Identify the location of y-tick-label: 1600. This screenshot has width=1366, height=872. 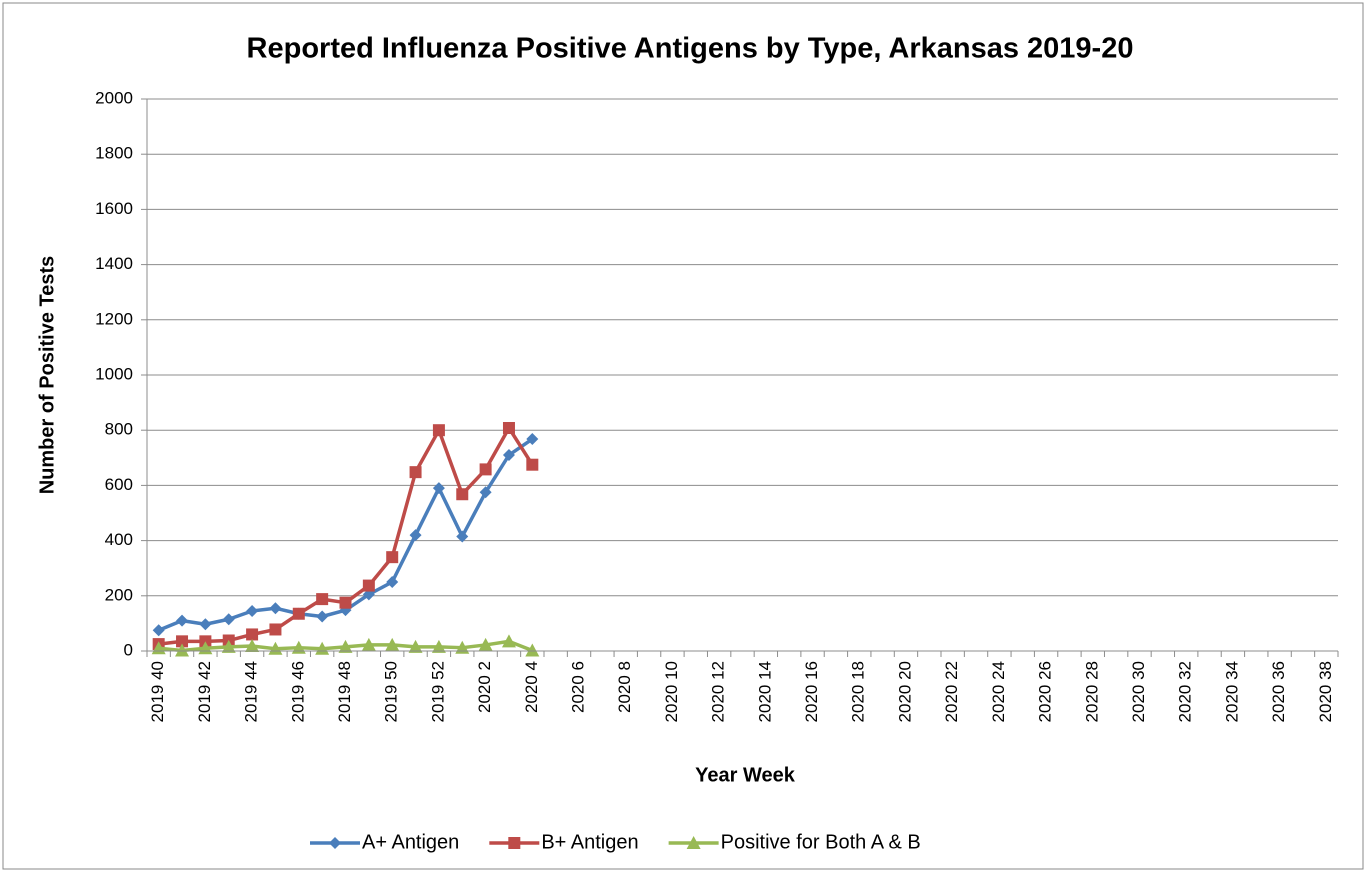
(114, 208).